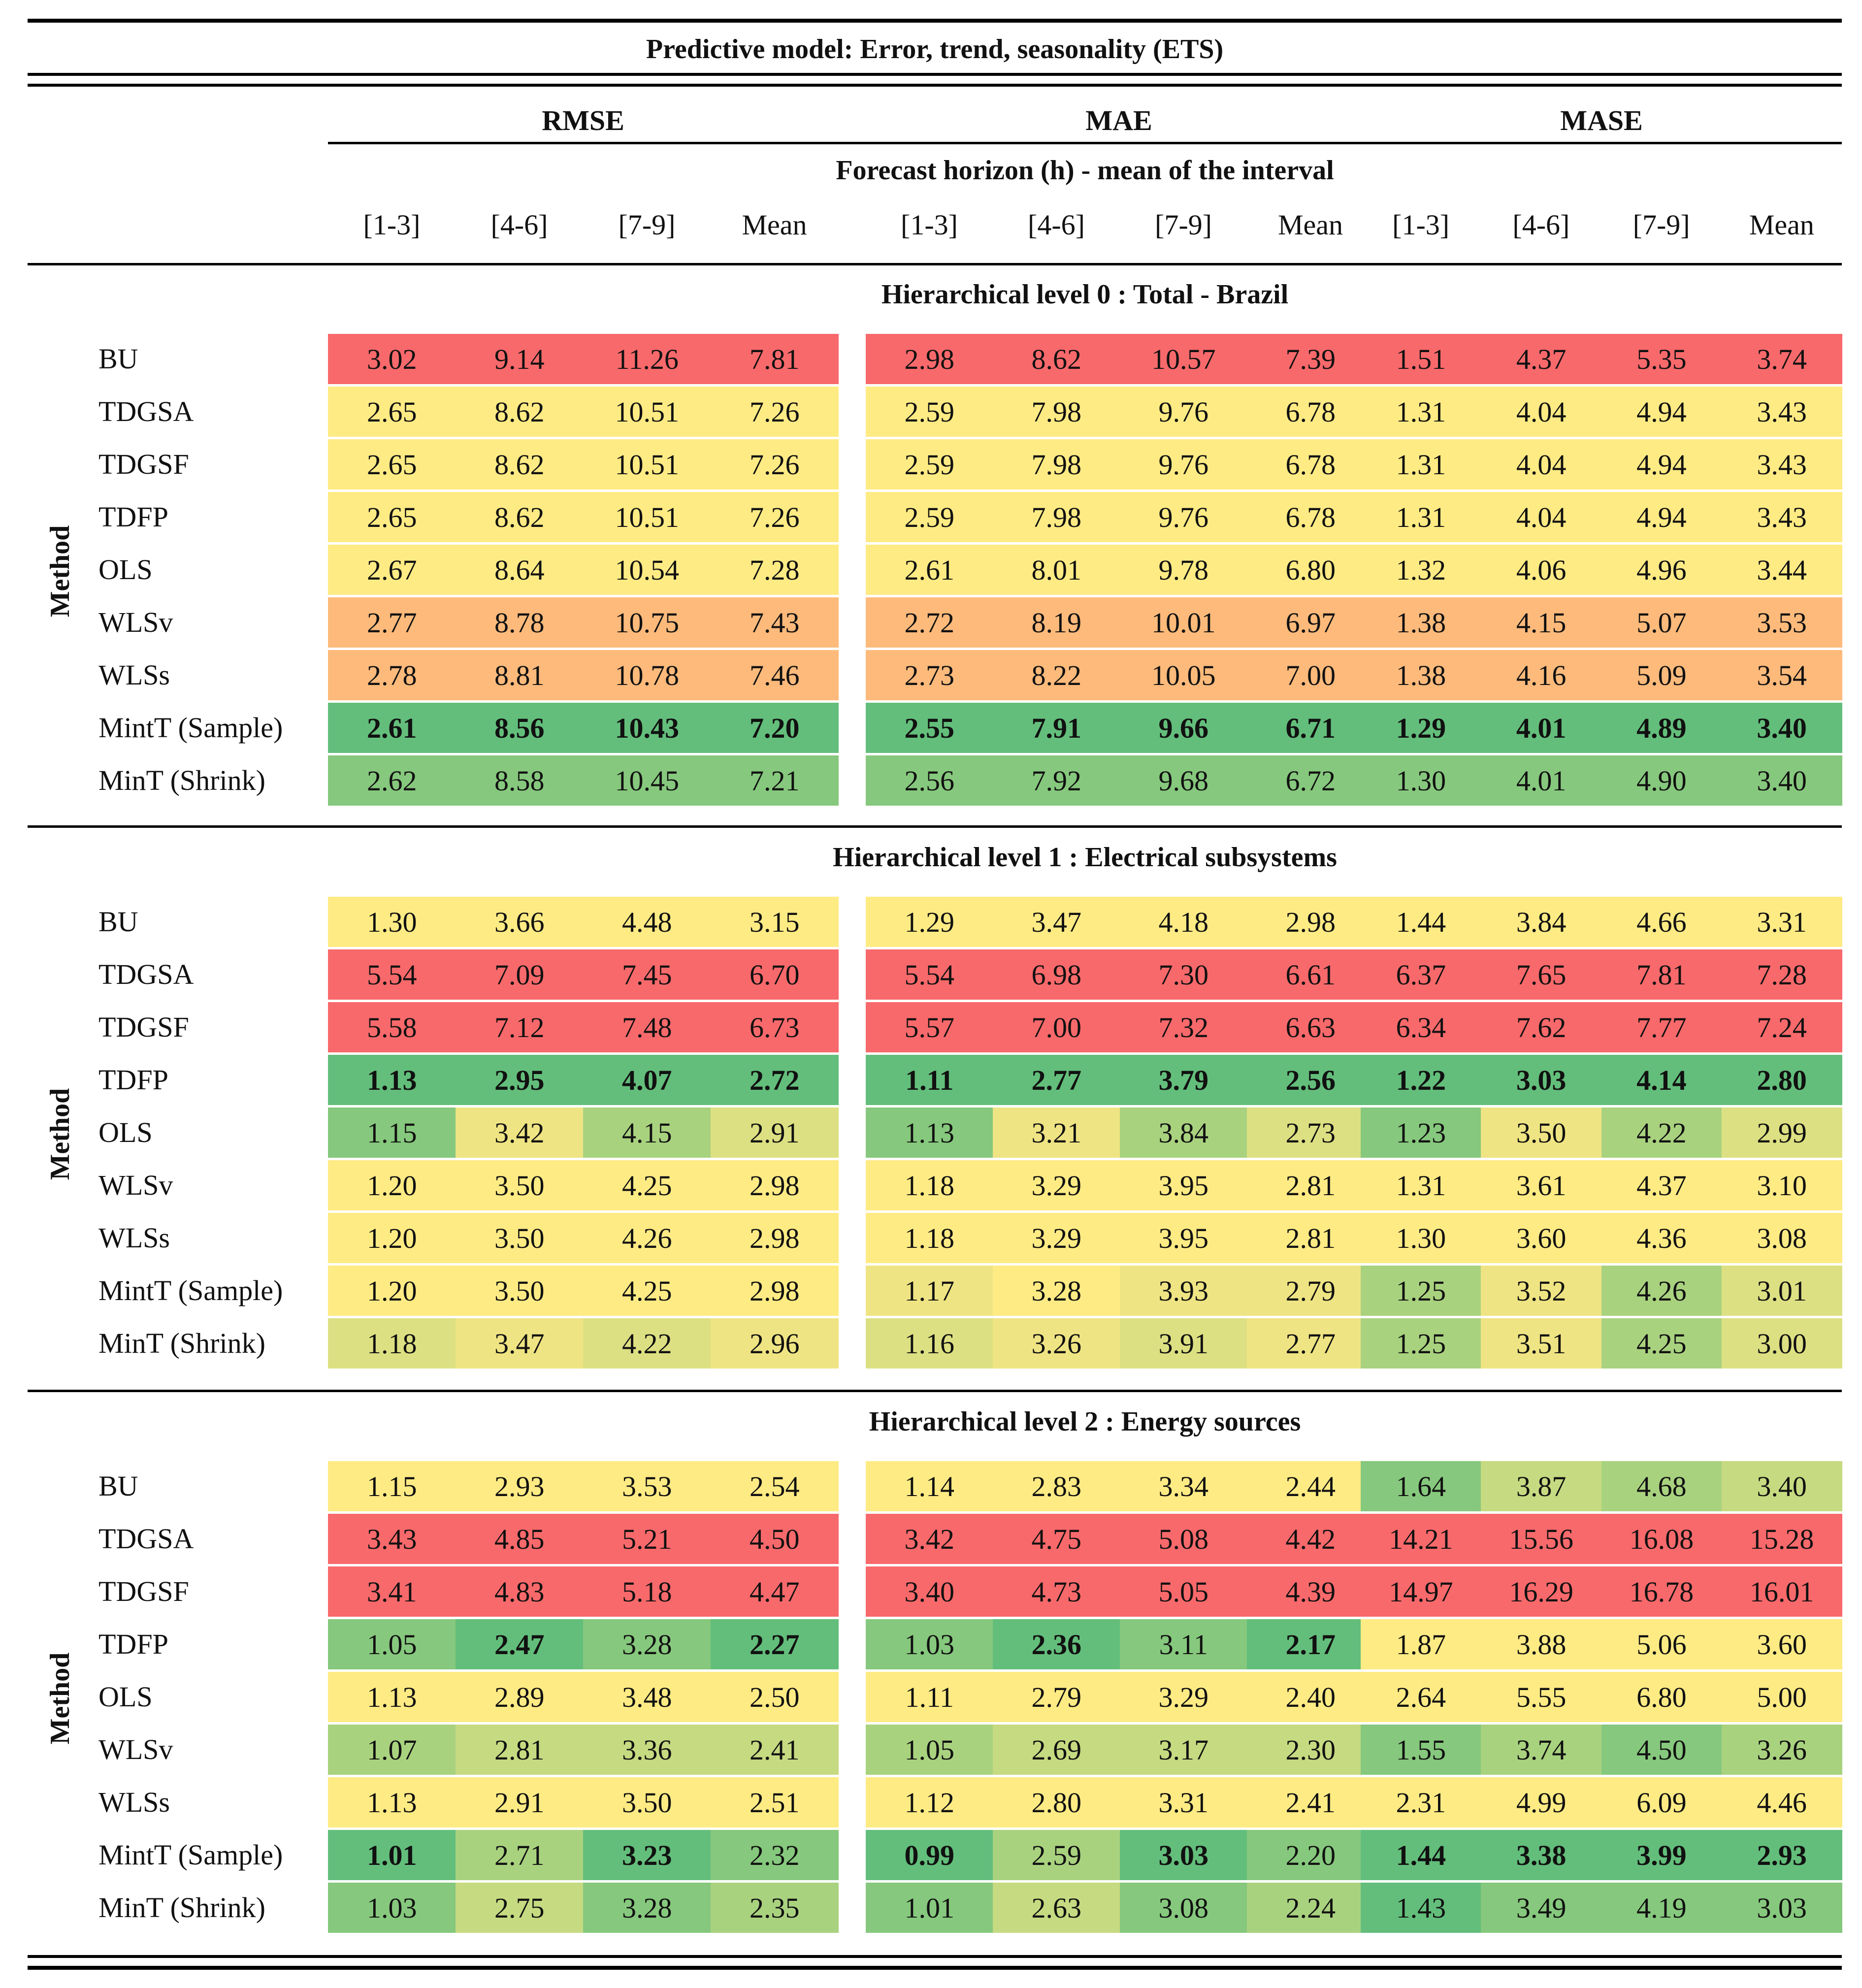 This screenshot has width=1862, height=1988. Describe the element at coordinates (775, 1855) in the screenshot. I see `table-cell: 2.32` at that location.